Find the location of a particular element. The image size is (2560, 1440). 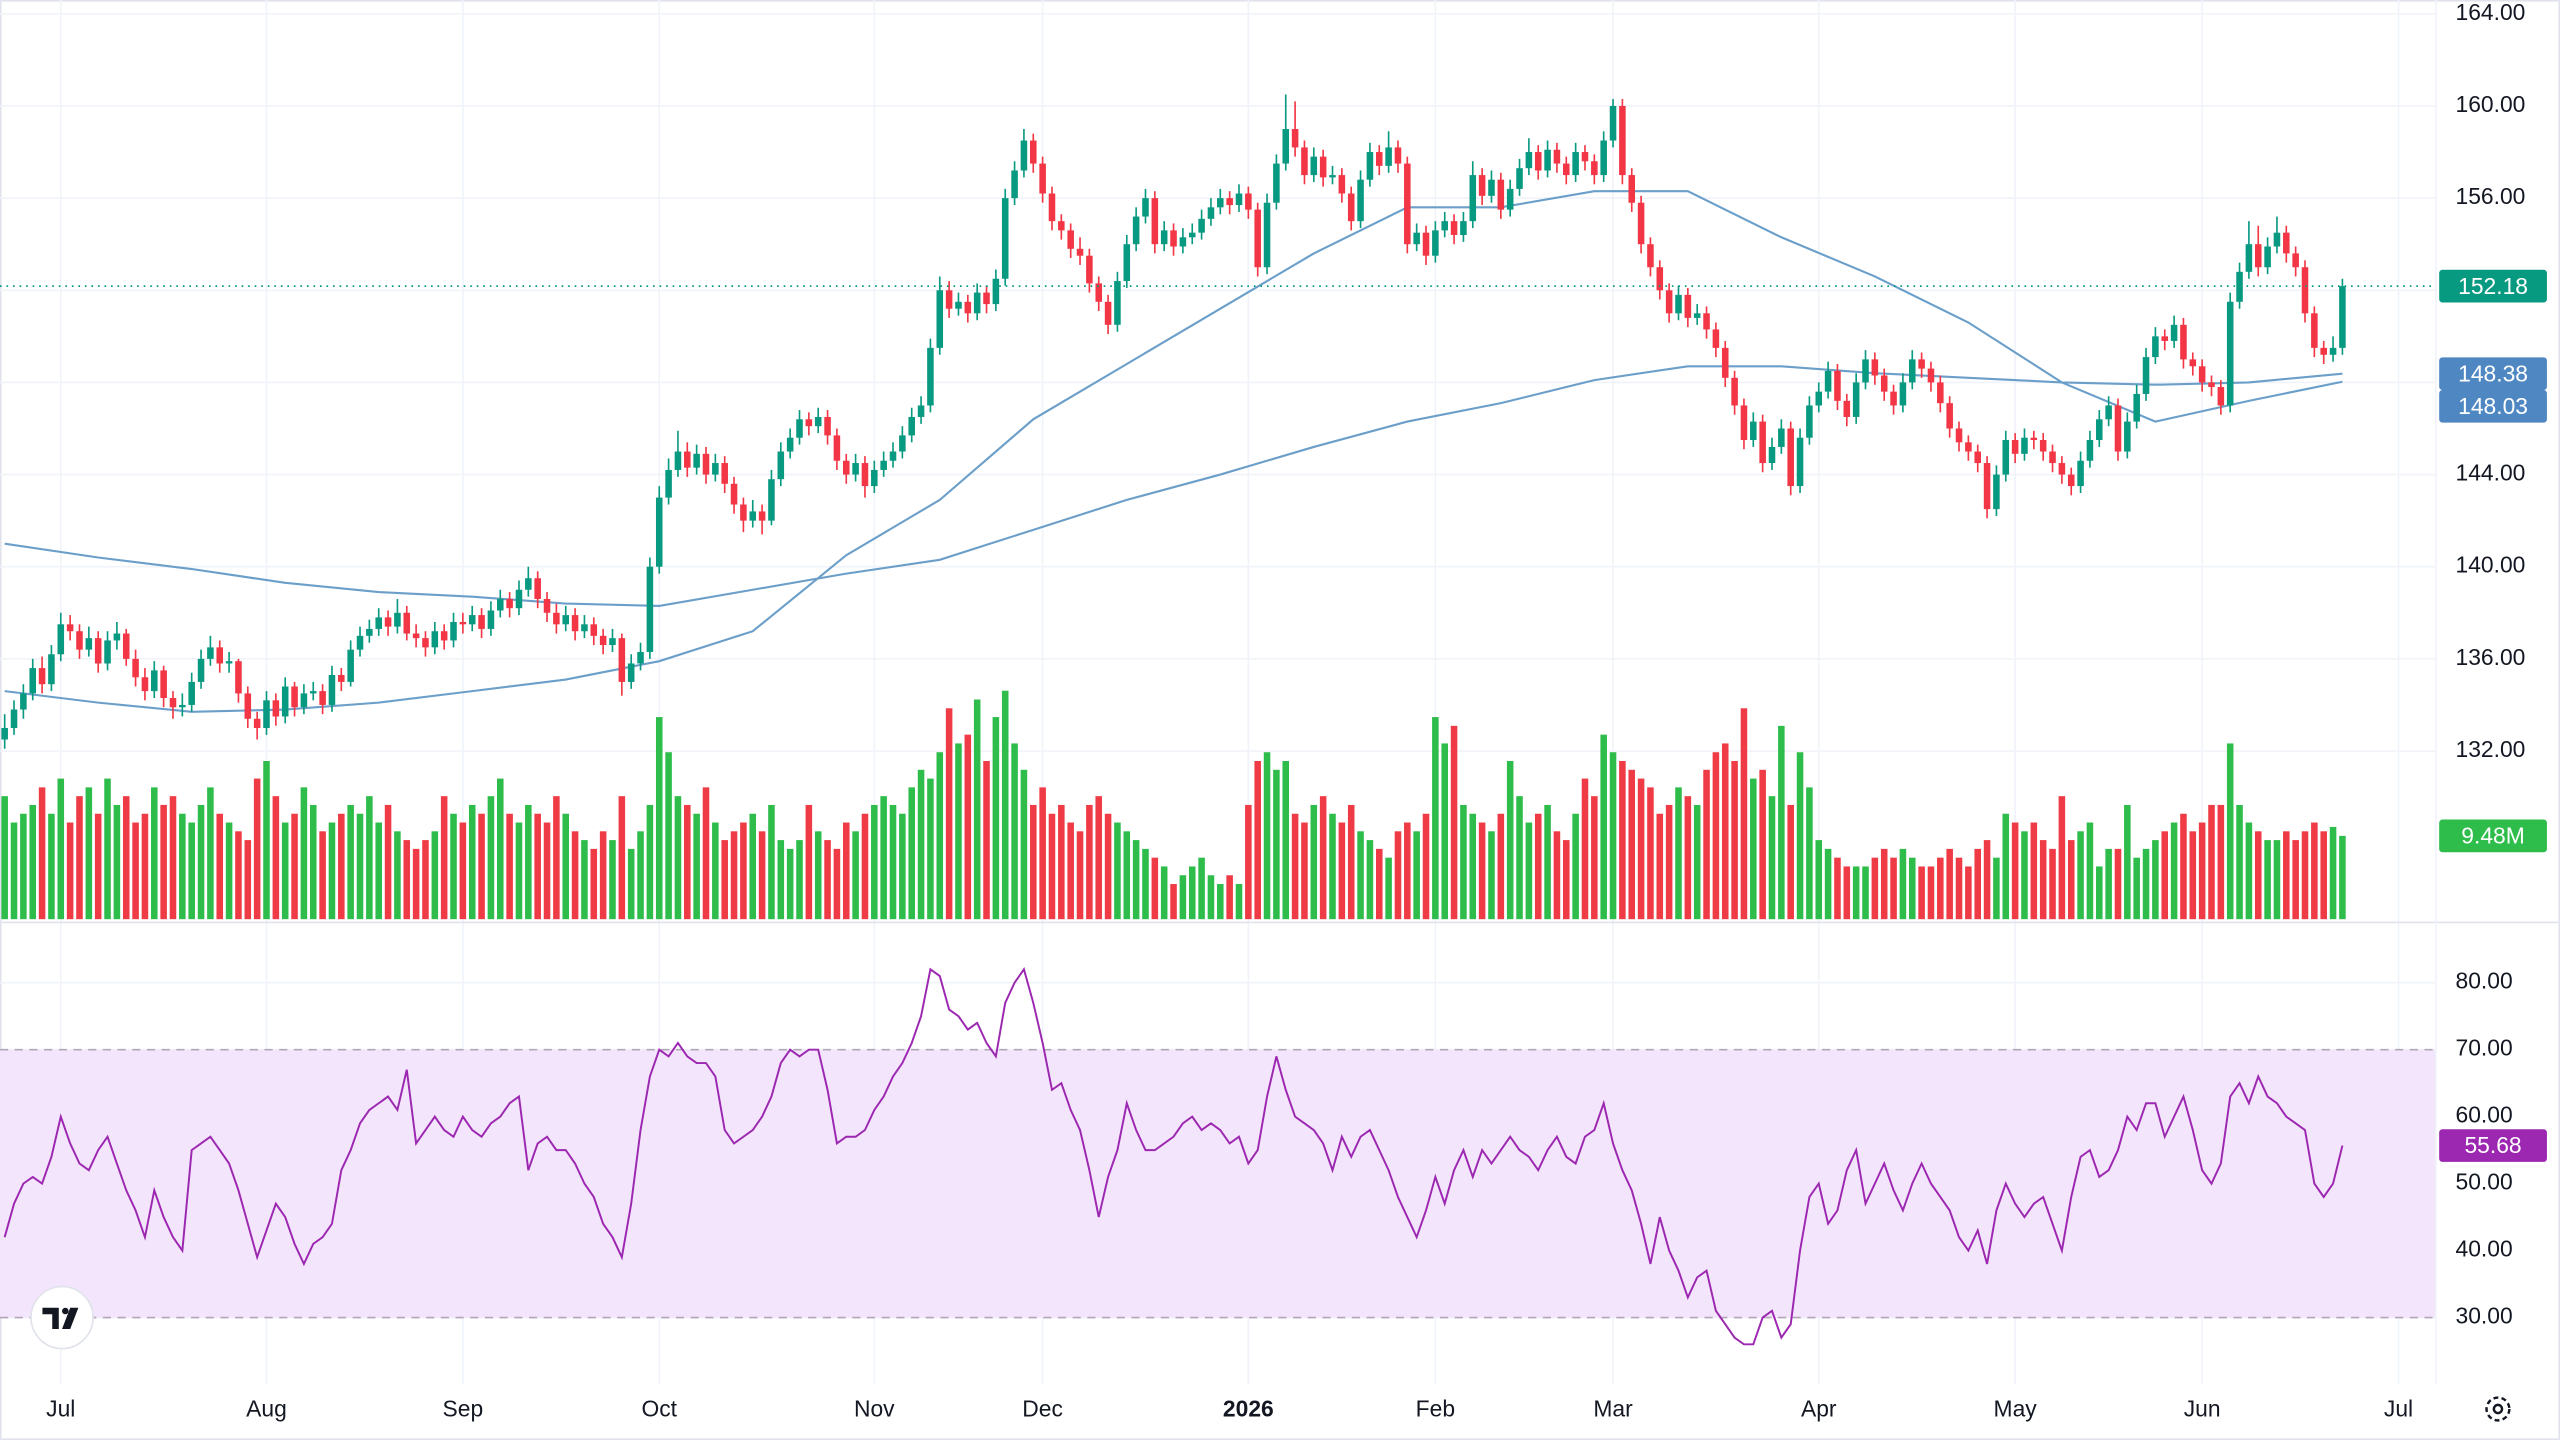

y-tick-label: 132.00 is located at coordinates (2491, 749).